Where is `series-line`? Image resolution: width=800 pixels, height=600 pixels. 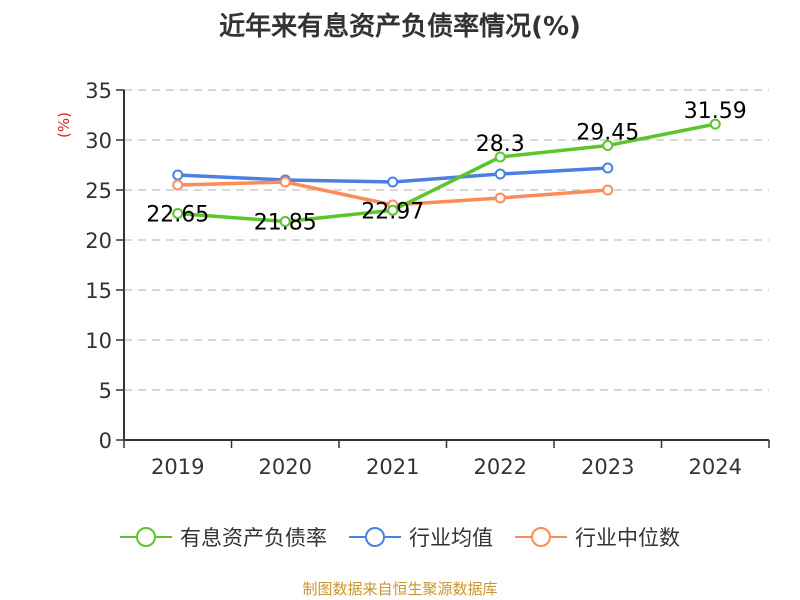
series-line is located at coordinates (446, 173).